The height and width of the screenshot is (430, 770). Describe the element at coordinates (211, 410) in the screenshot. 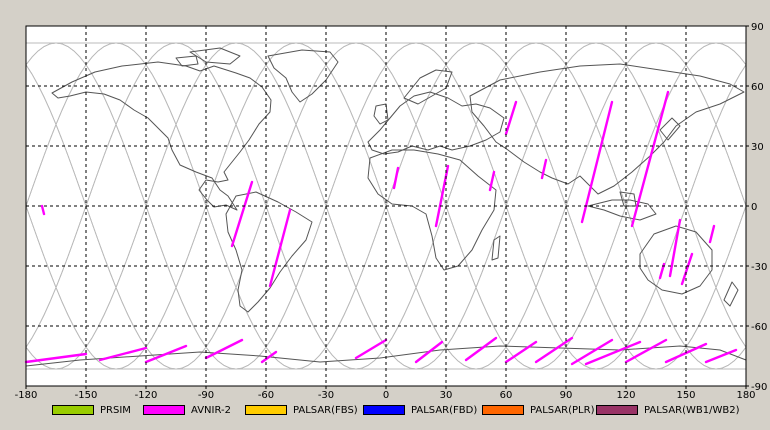

I see `legend-label: AVNIR-2` at that location.